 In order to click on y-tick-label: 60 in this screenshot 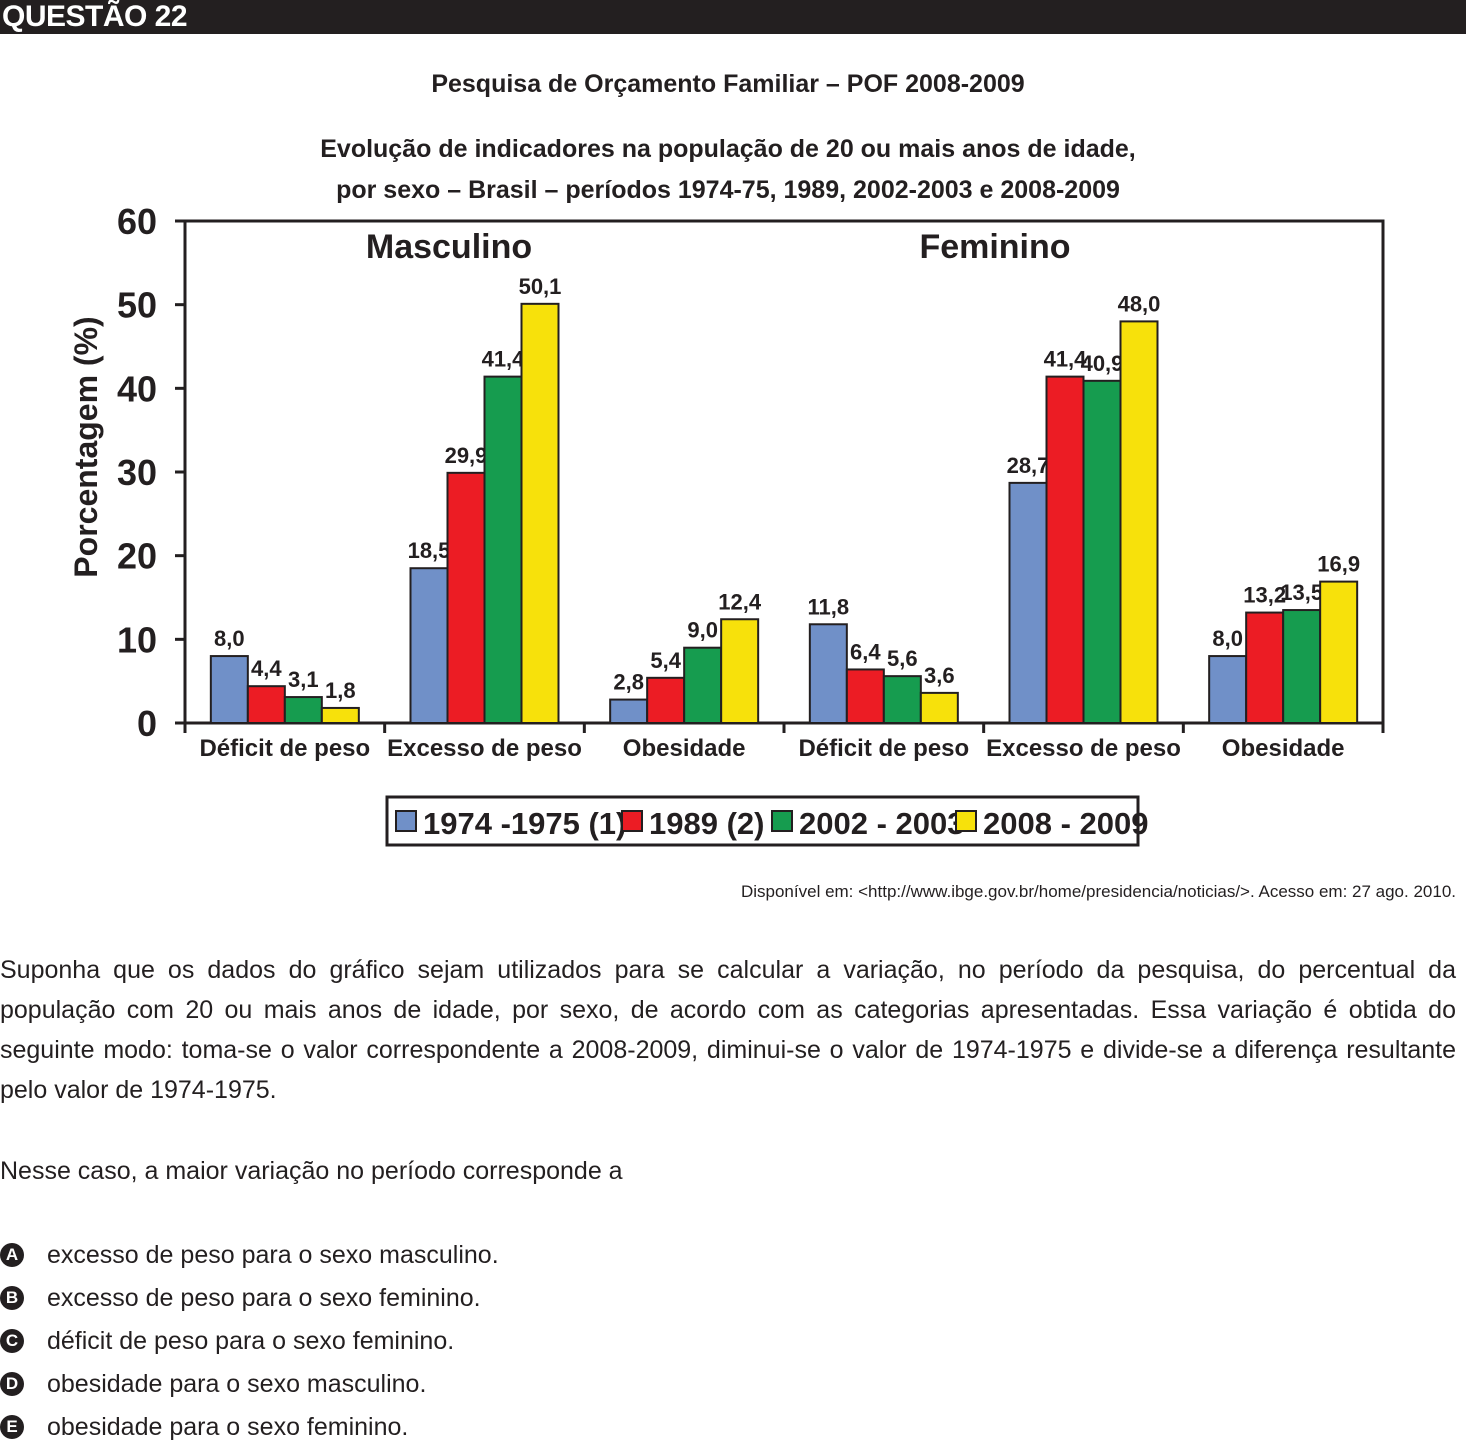, I will do `click(137, 221)`.